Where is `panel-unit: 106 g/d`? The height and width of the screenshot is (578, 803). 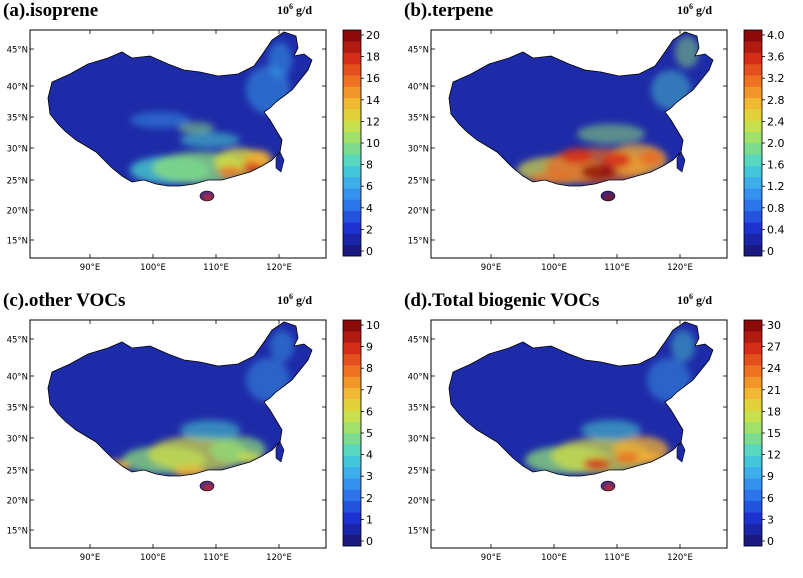 panel-unit: 106 g/d is located at coordinates (694, 10).